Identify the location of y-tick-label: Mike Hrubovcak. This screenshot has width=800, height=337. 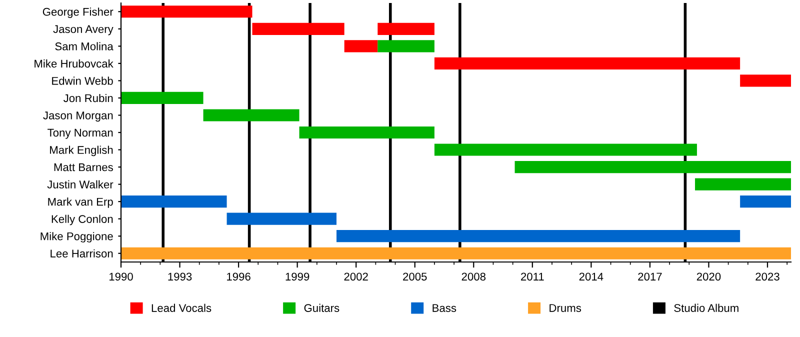
(74, 63).